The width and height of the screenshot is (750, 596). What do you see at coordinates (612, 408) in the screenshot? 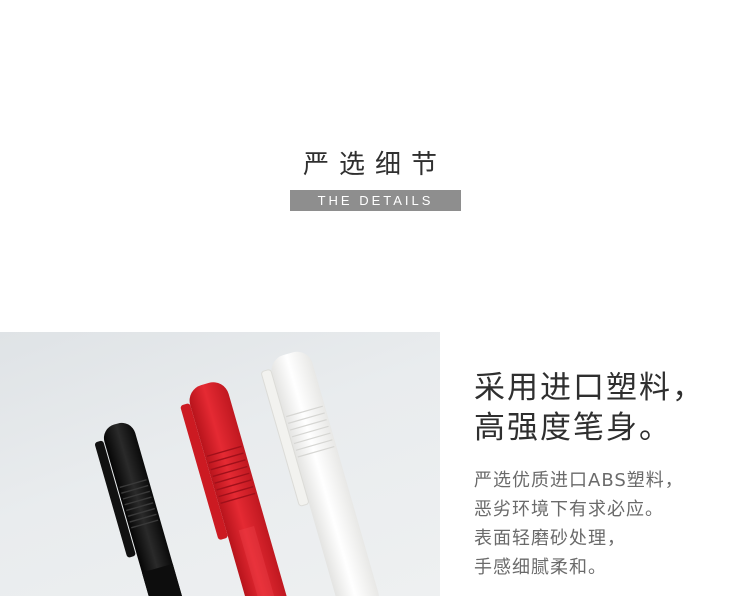
I see `feature-headline: 采用进口塑料， 高强度笔身。` at bounding box center [612, 408].